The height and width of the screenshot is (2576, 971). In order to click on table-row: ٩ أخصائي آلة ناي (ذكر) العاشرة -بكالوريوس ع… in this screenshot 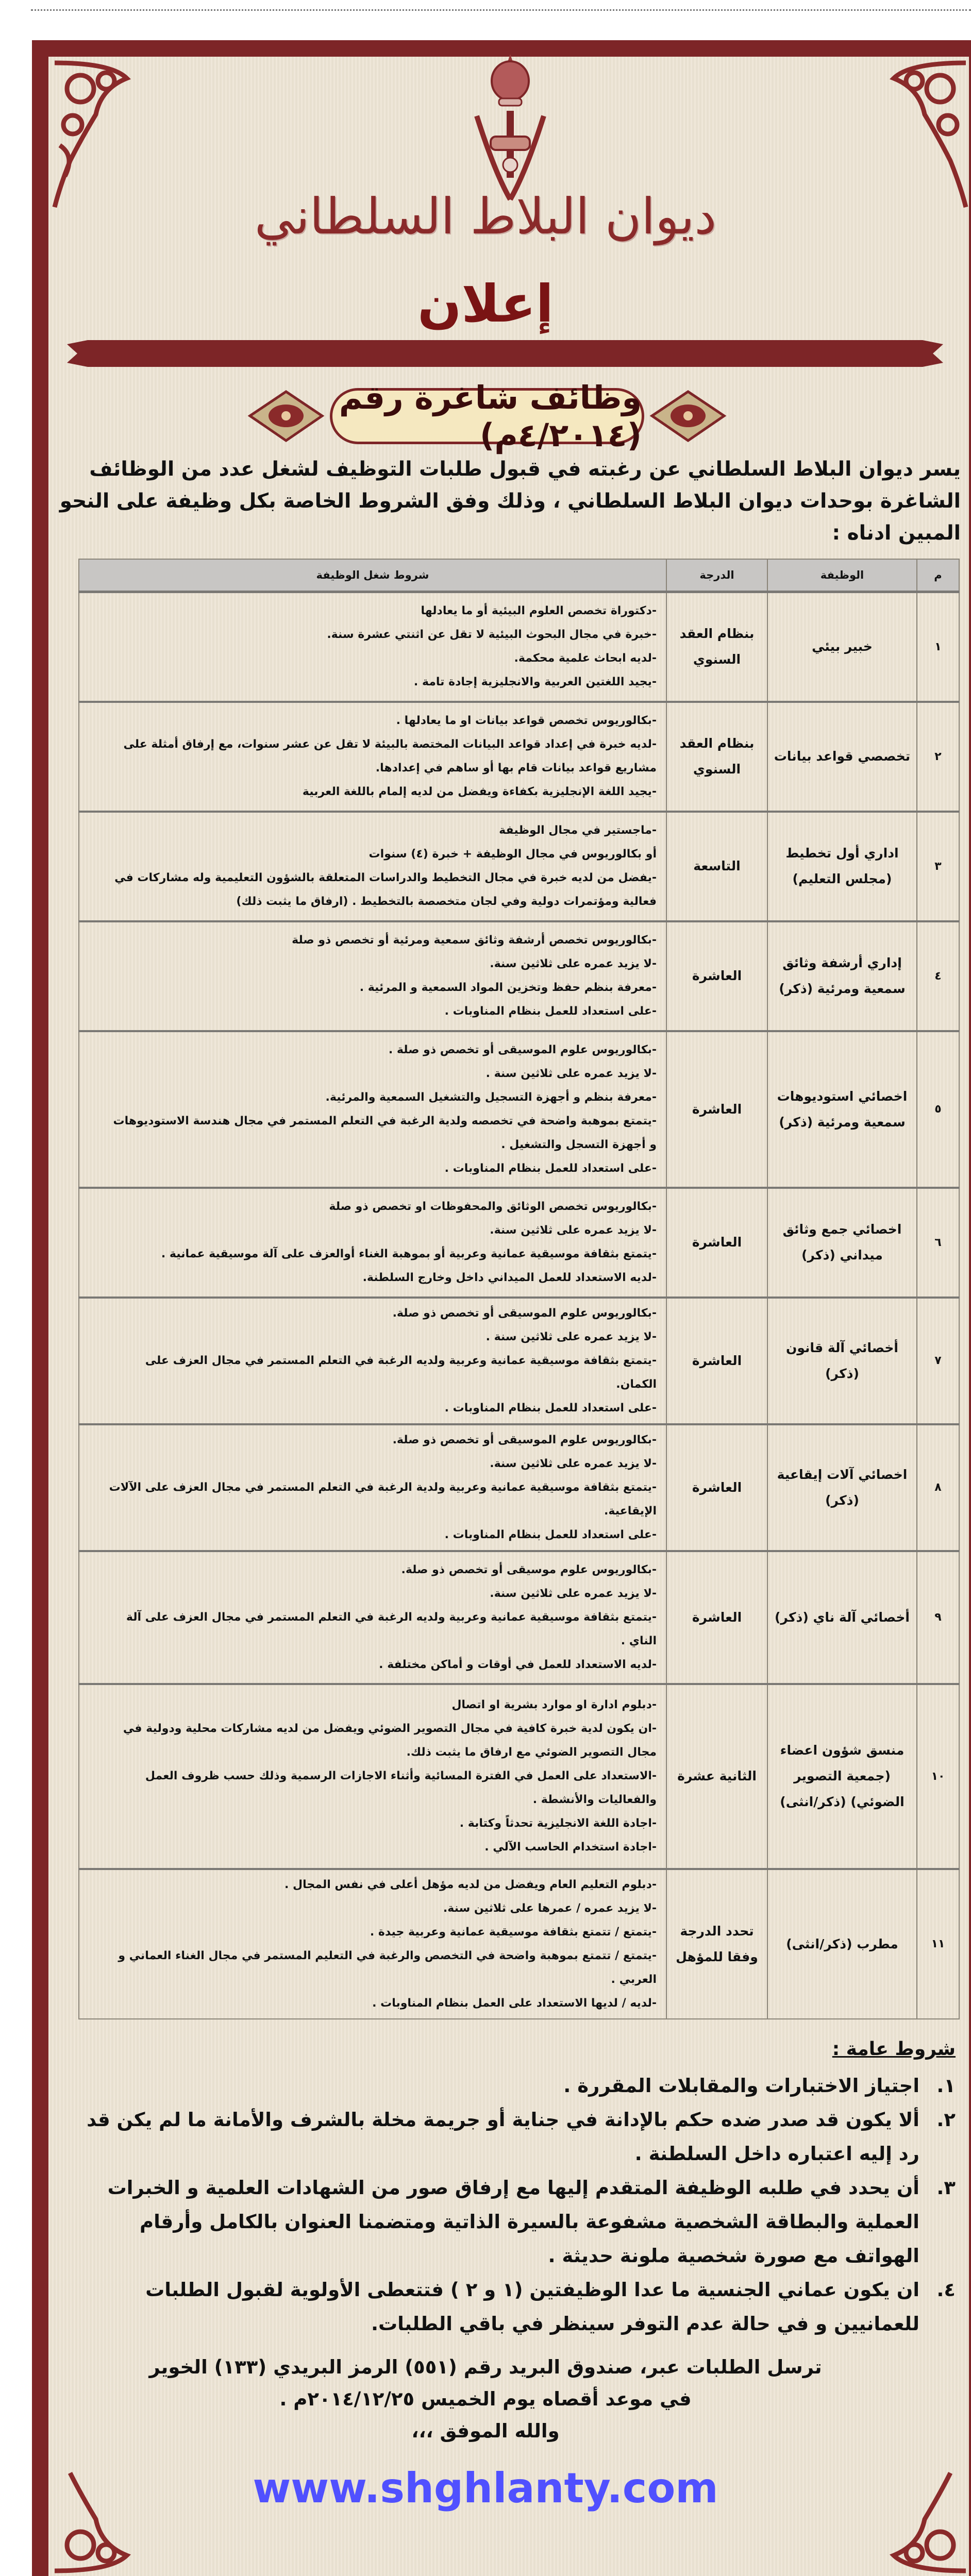, I will do `click(519, 1617)`.